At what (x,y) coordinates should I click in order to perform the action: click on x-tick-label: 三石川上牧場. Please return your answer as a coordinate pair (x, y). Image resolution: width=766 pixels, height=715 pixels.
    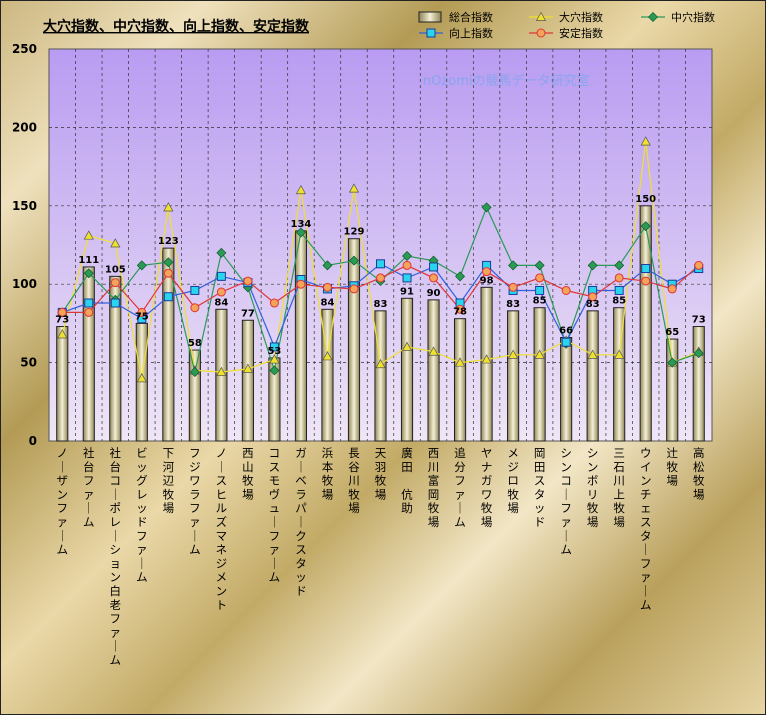
    Looking at the image, I should click on (619, 487).